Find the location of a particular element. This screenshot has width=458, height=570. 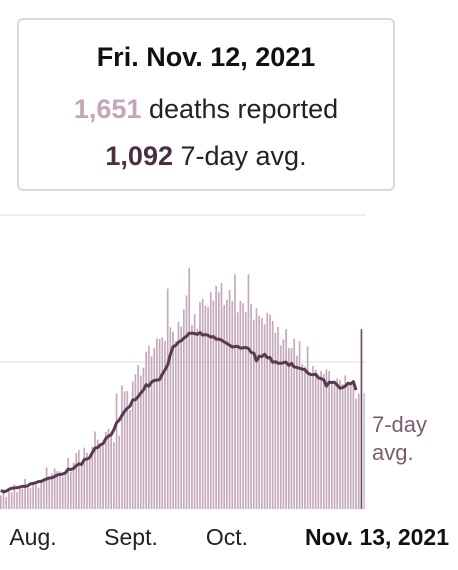

bar-selected-day is located at coordinates (361, 419).